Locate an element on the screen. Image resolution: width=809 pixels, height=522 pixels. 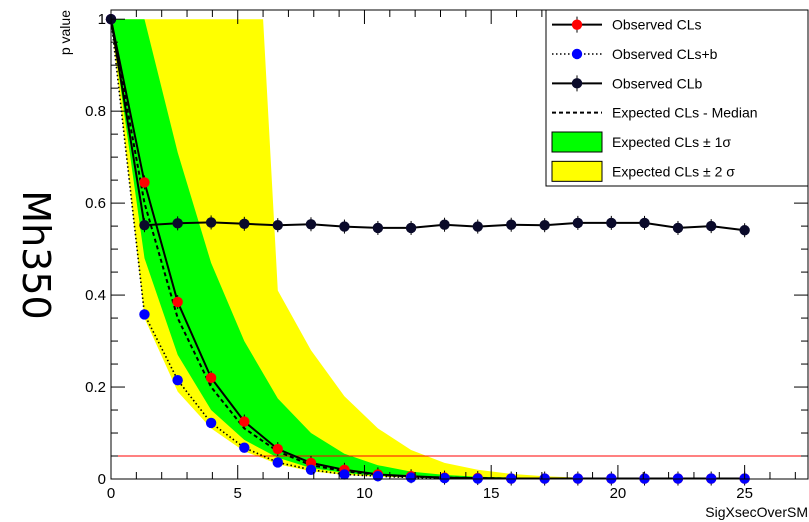
y-tick-label: 0.2 is located at coordinates (95, 387).